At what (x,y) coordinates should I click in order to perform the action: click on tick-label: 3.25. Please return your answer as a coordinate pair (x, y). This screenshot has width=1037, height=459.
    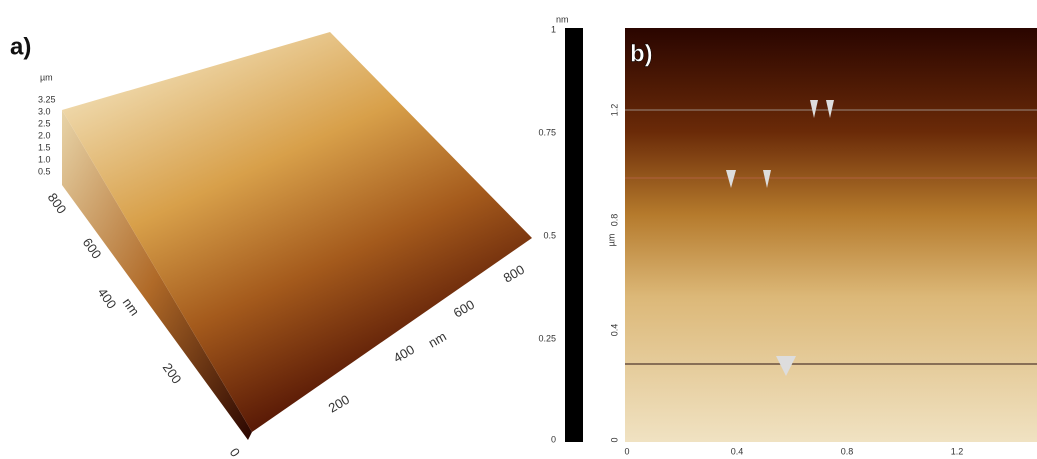
    Looking at the image, I should click on (47, 99).